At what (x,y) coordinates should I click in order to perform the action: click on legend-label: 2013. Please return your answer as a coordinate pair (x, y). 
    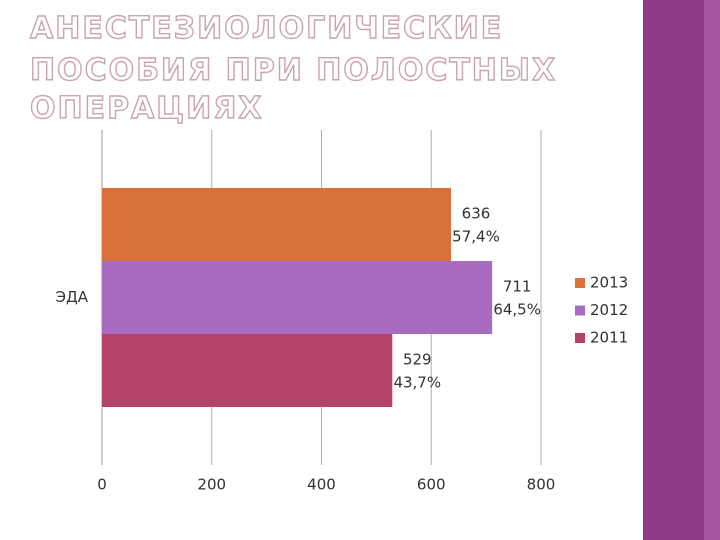
    Looking at the image, I should click on (609, 283).